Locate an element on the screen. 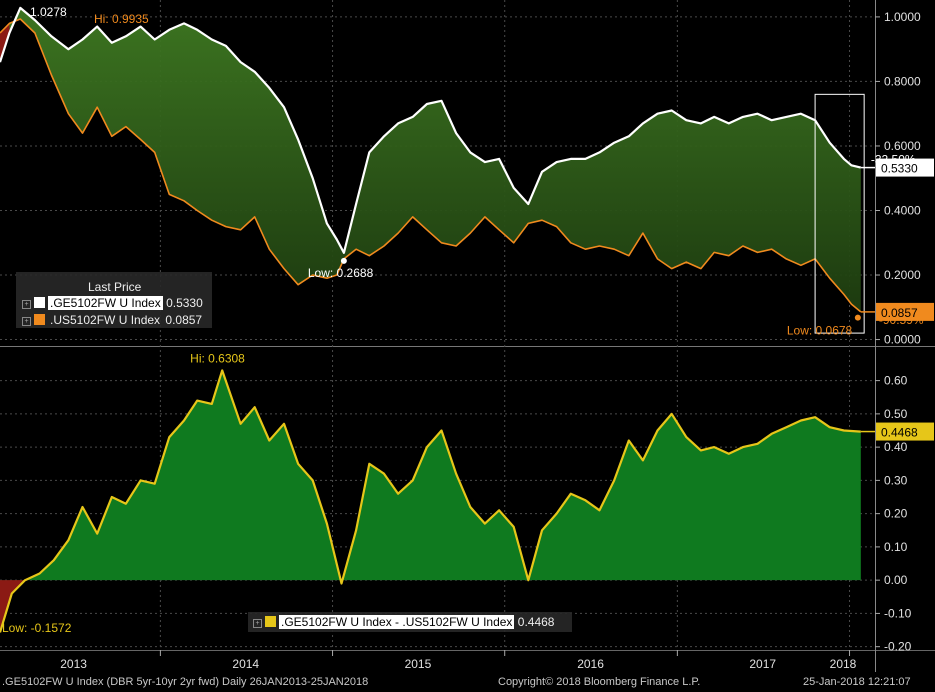  series2-last-tag is located at coordinates (905, 311).